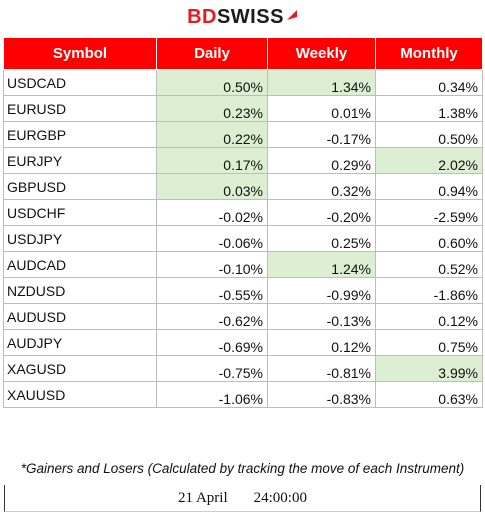 The image size is (485, 513). I want to click on daily-cell: -0.75%, so click(212, 368).